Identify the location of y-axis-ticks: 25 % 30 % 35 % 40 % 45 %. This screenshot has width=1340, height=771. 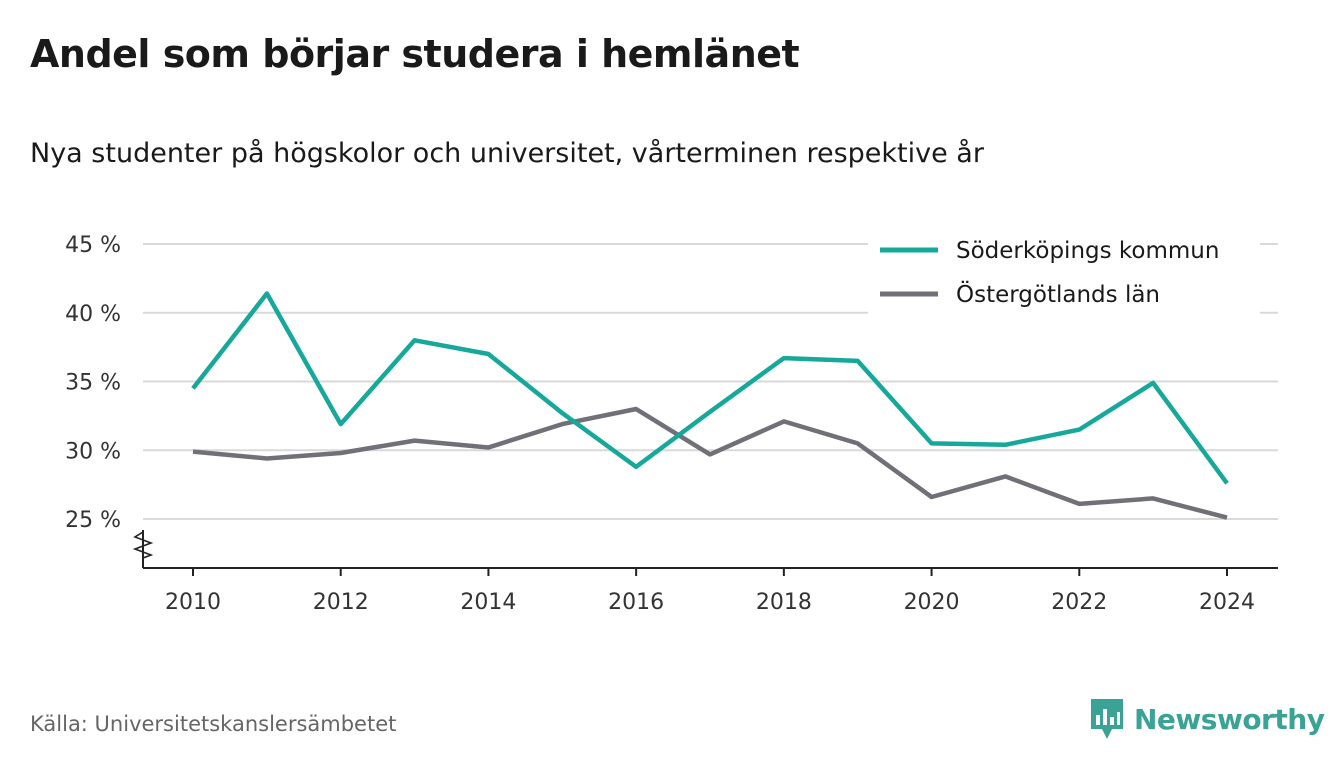
(93, 383).